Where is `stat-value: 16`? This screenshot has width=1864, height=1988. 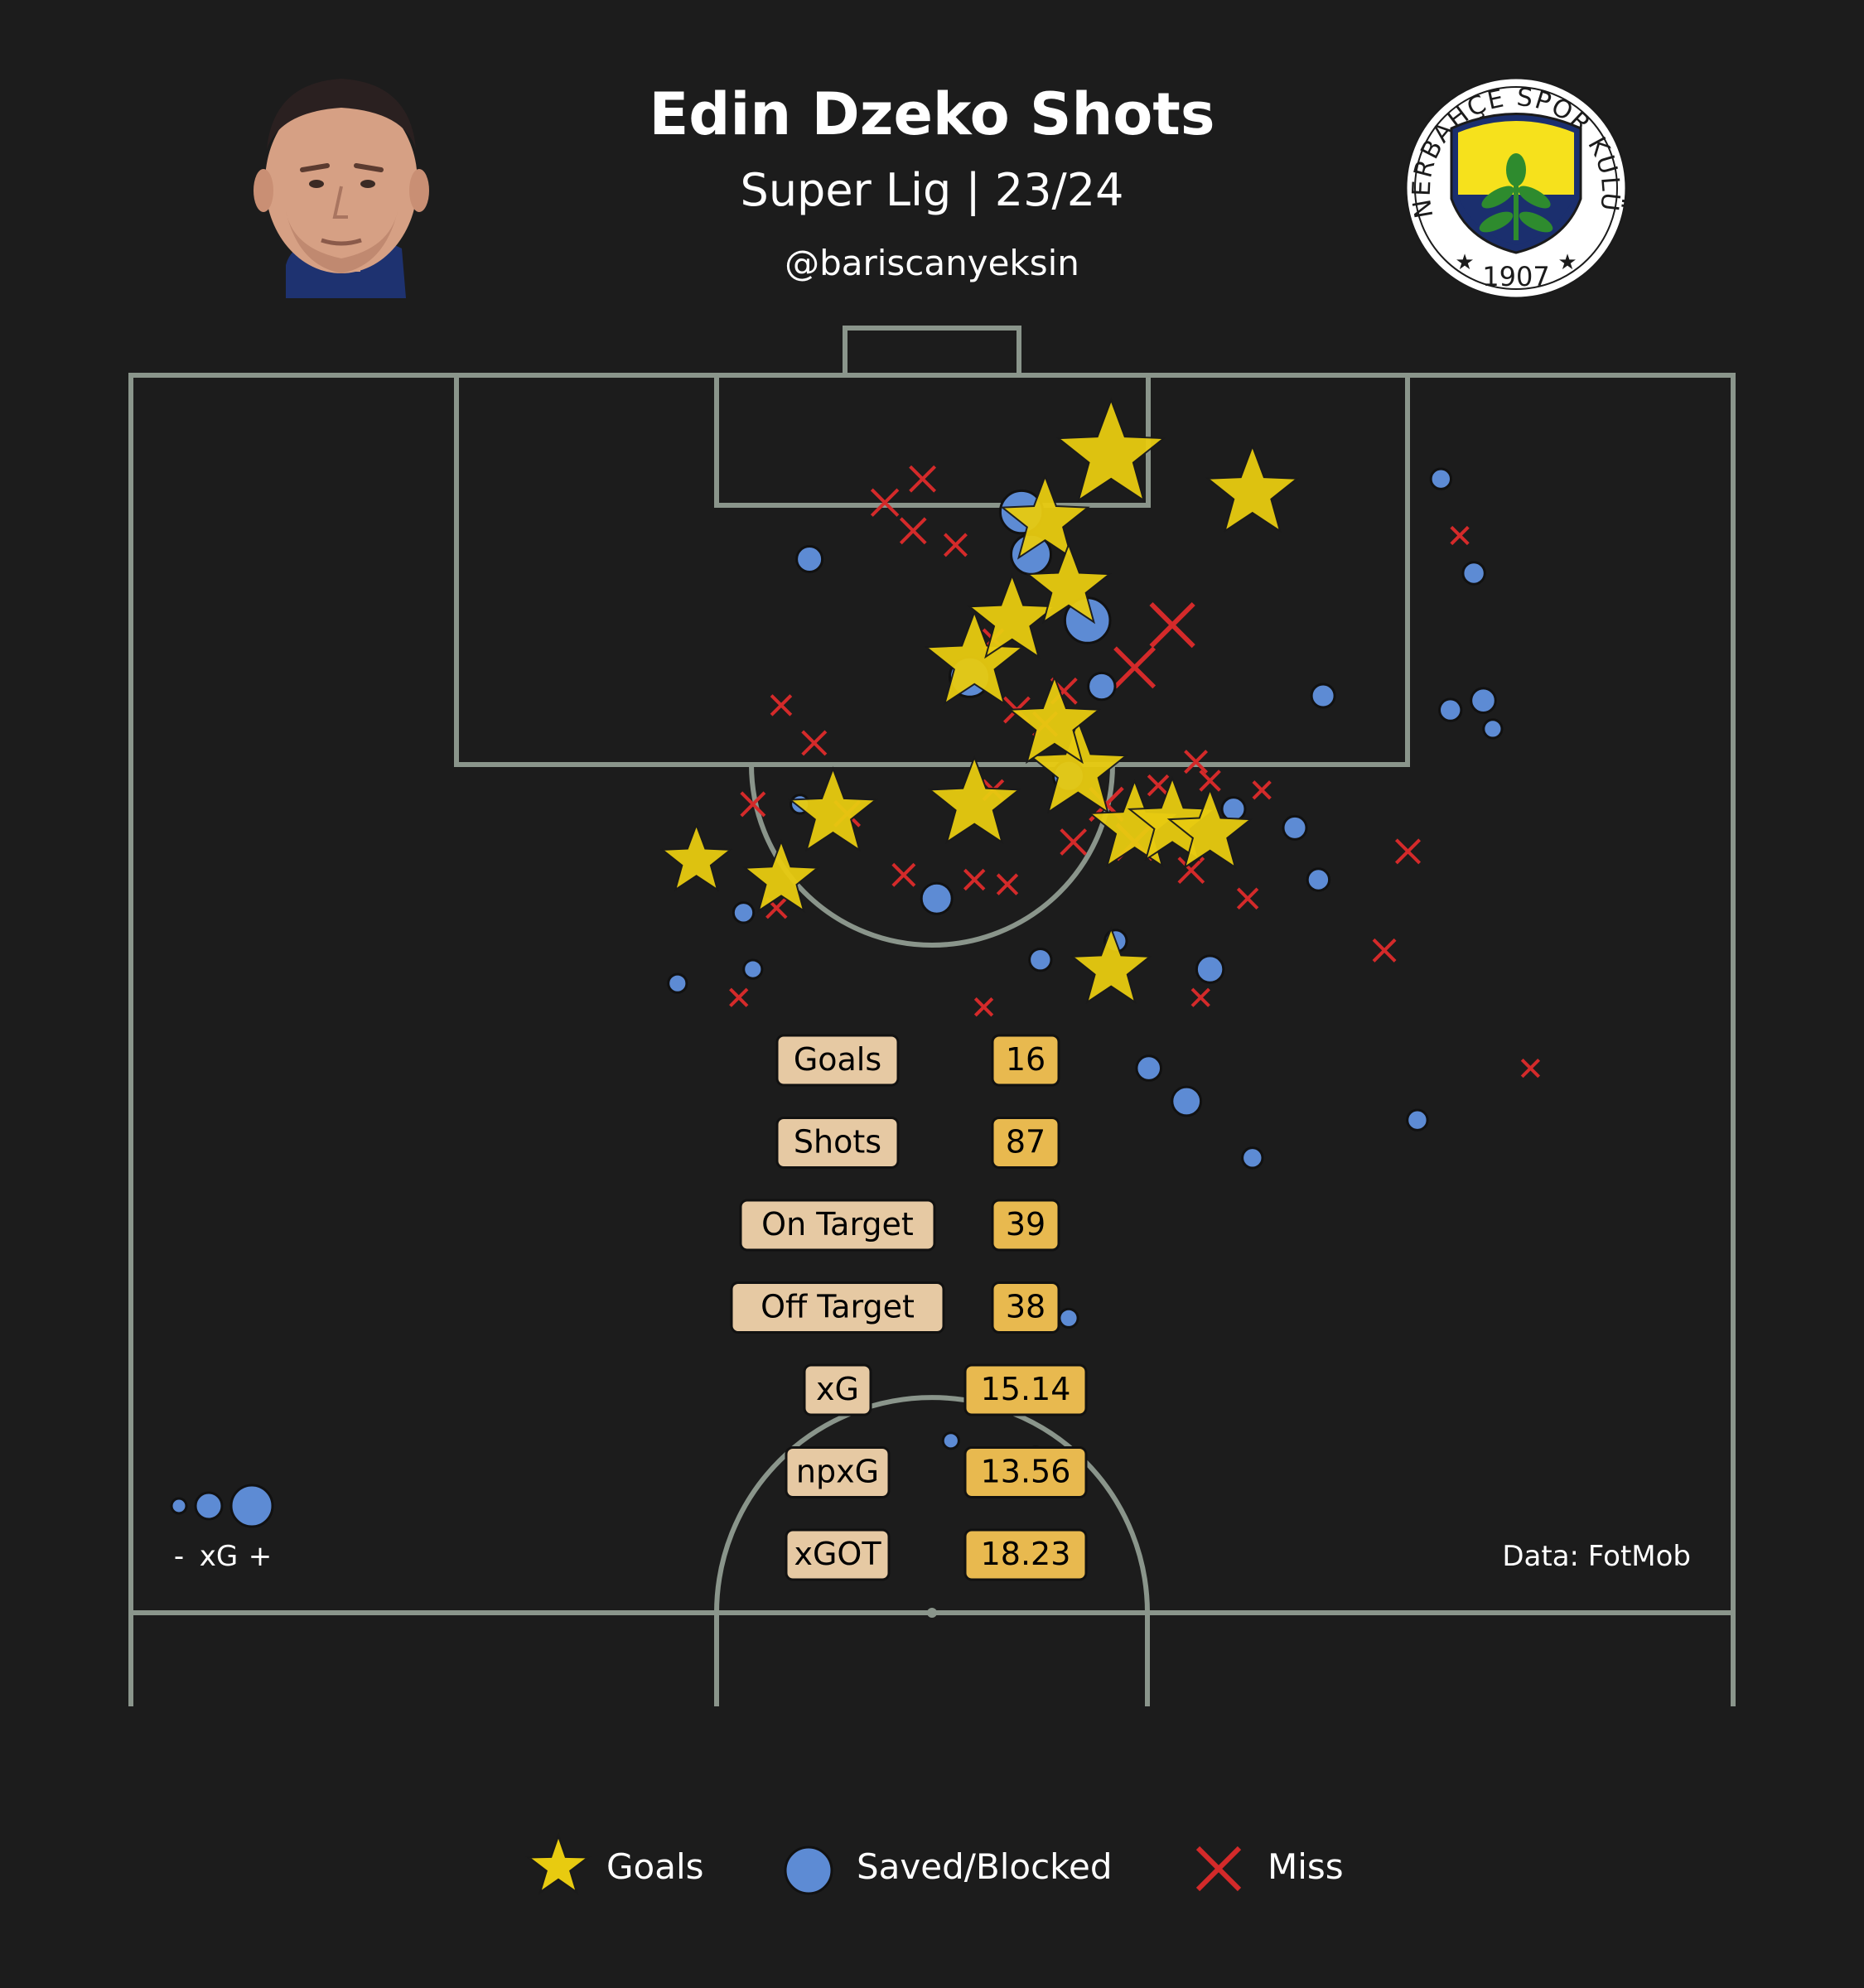
stat-value: 16 is located at coordinates (1025, 1059).